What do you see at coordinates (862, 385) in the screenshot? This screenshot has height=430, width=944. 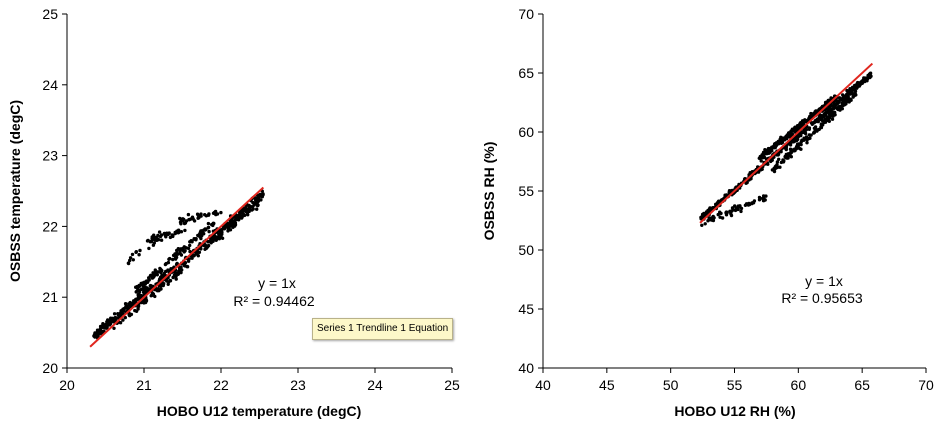 I see `x-tick-label: 65` at bounding box center [862, 385].